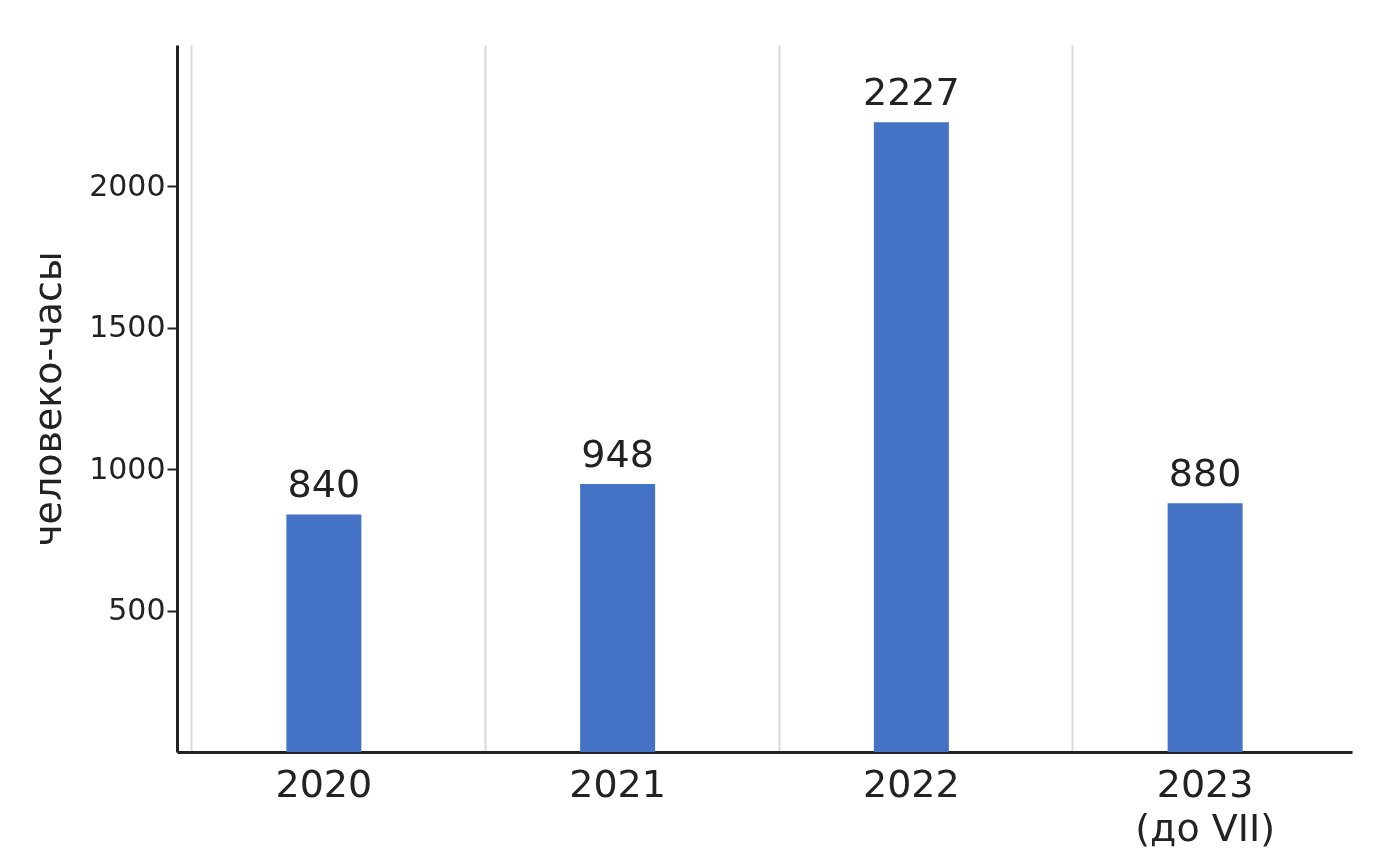  Describe the element at coordinates (617, 783) in the screenshot. I see `x-tick-label: 2021` at that location.